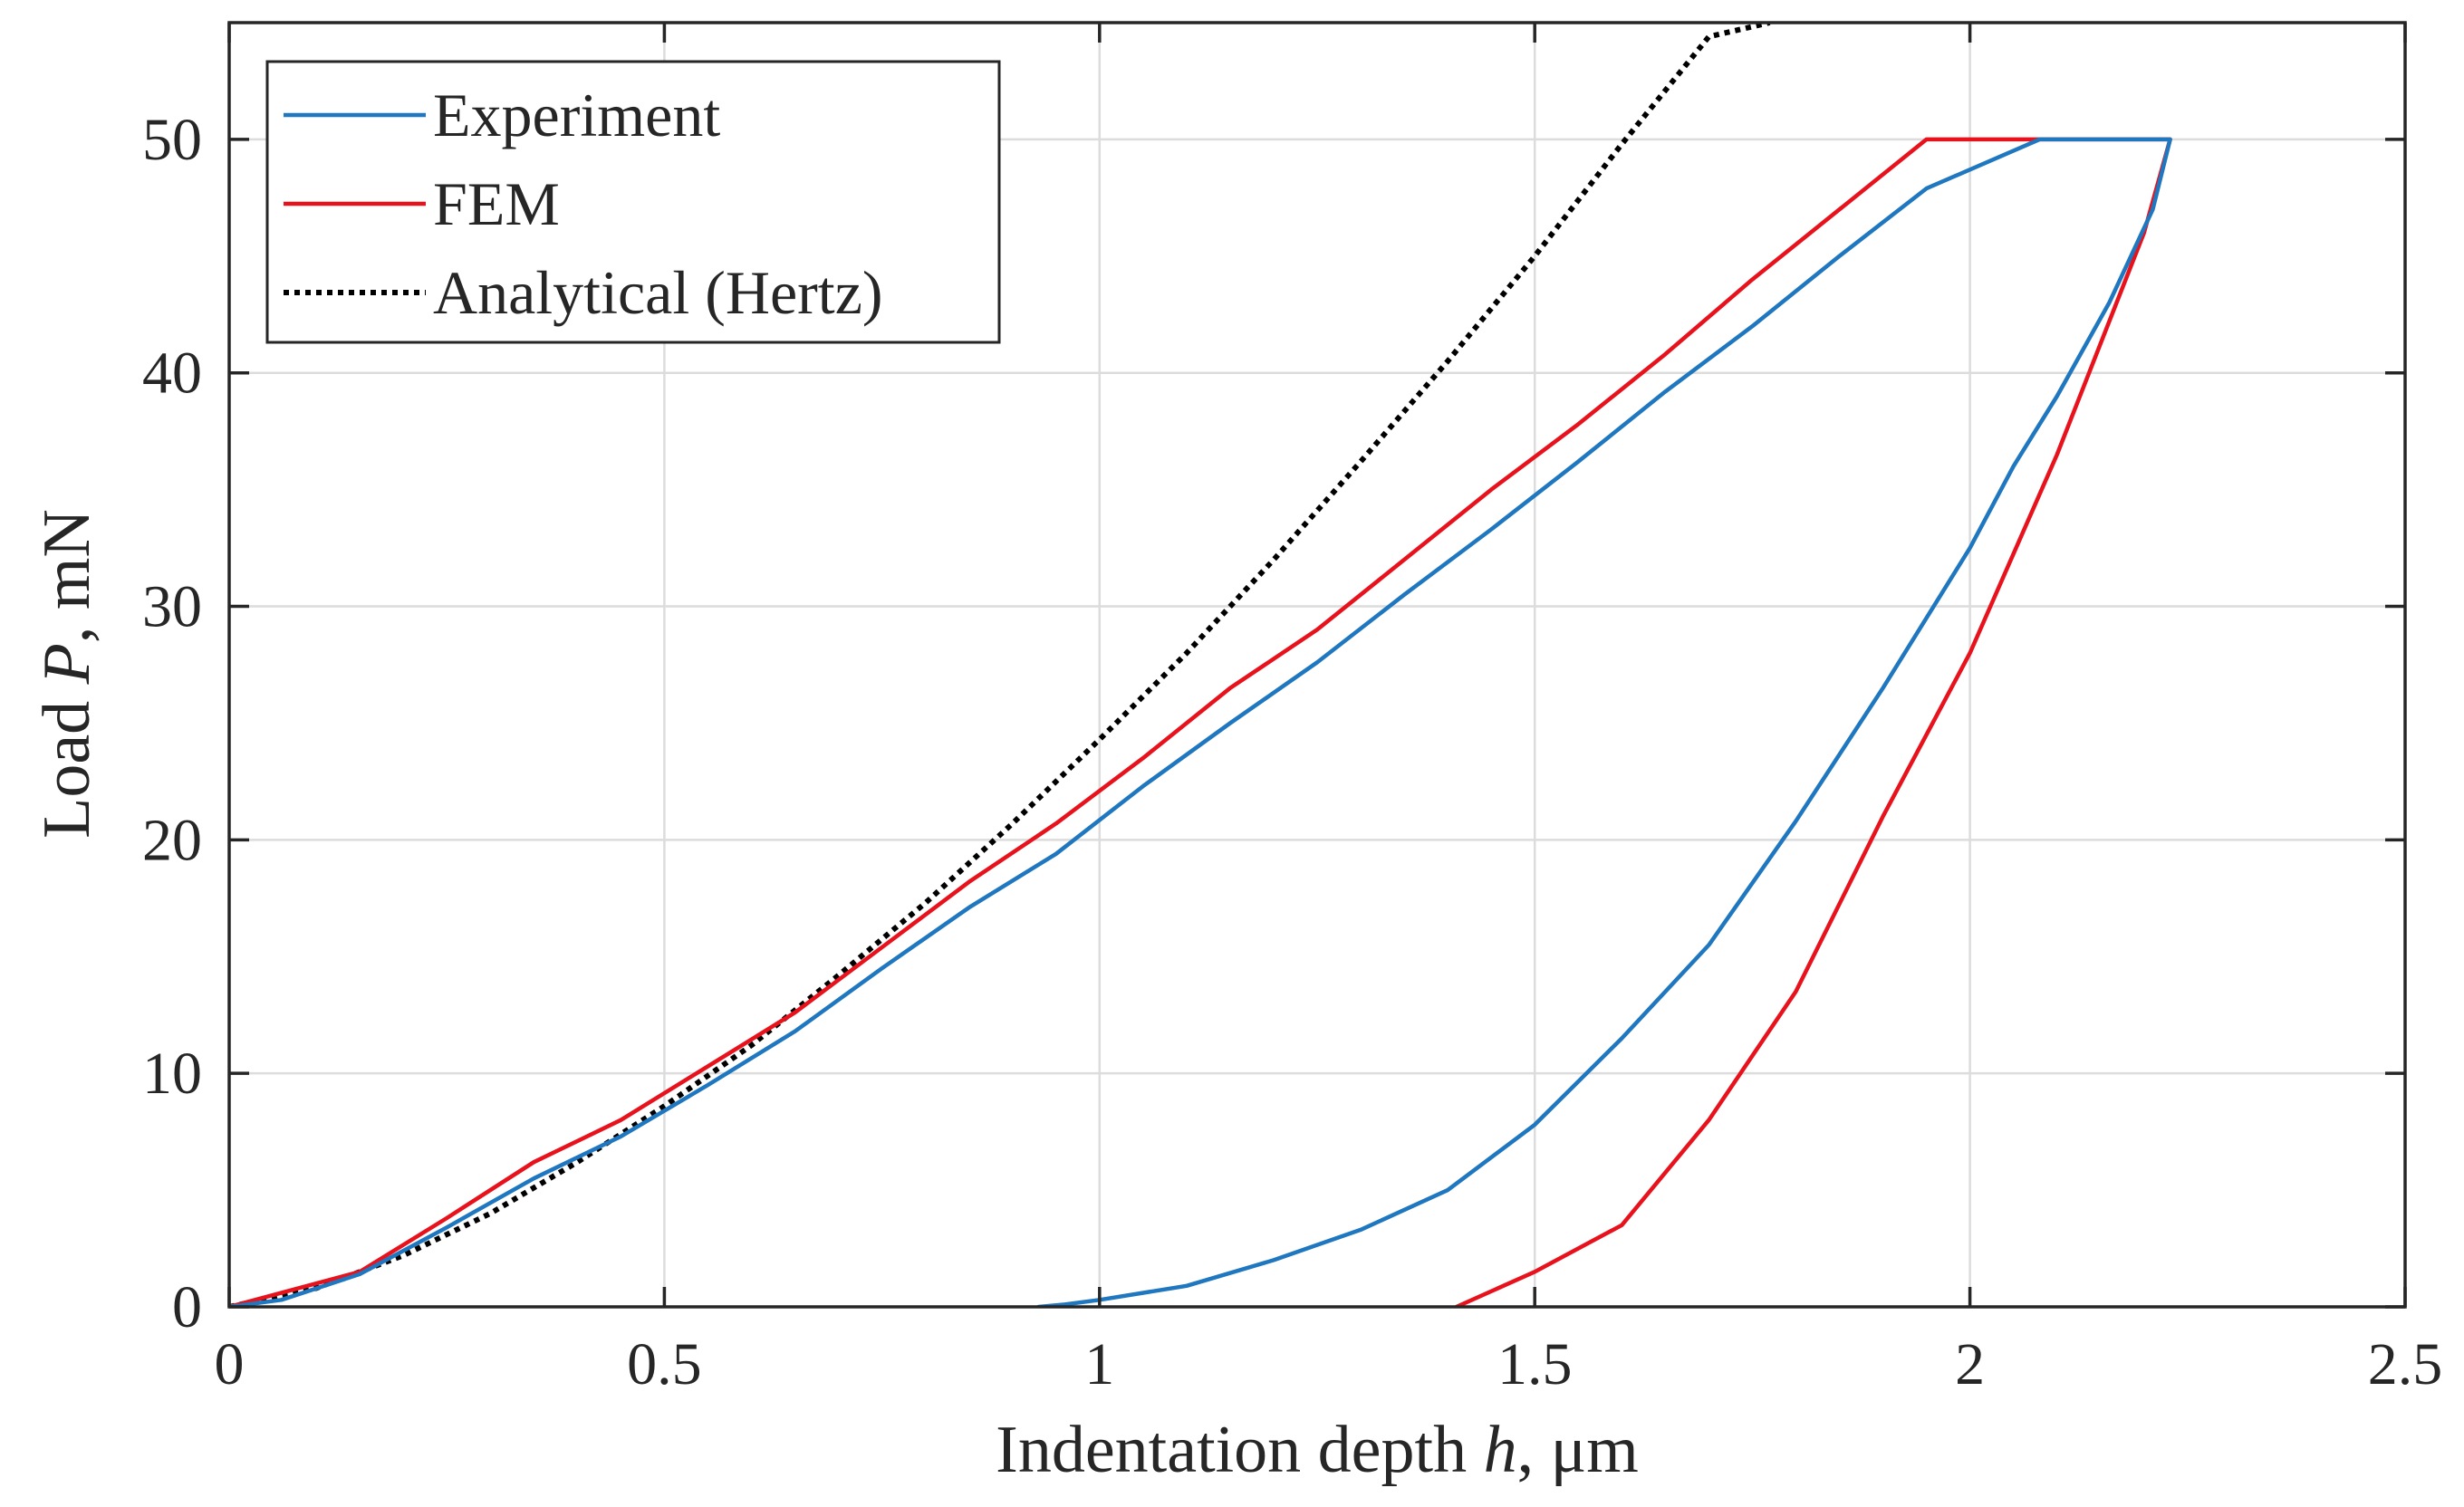  Describe the element at coordinates (230, 1364) in the screenshot. I see `x-tick-label: 0` at that location.